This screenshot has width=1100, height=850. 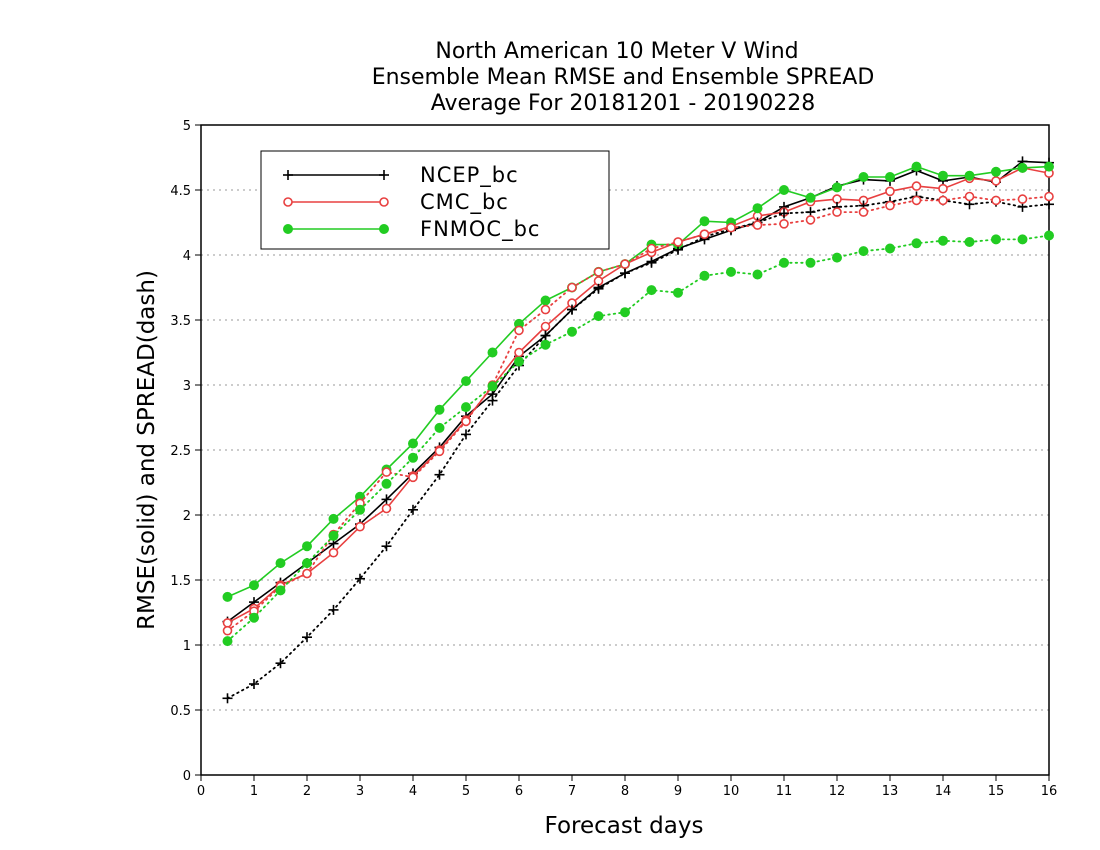 What do you see at coordinates (288, 202) in the screenshot?
I see `legend-marker` at bounding box center [288, 202].